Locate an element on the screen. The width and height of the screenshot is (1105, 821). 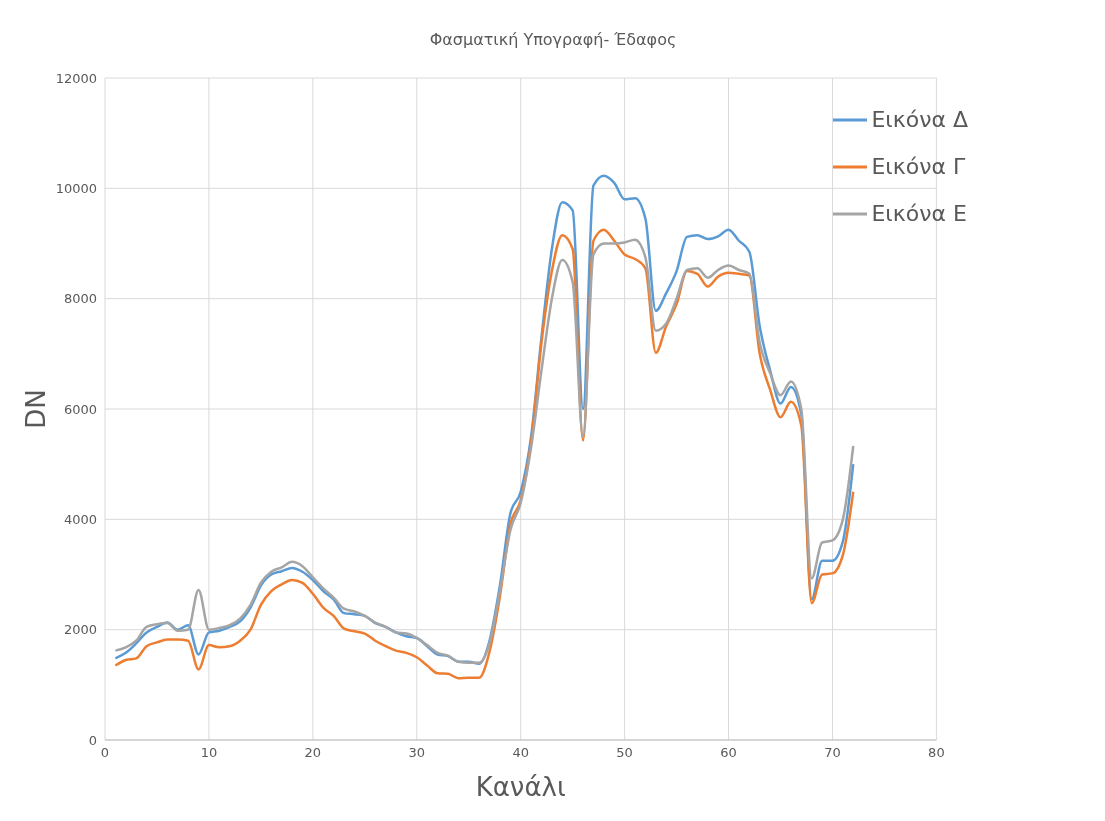
x-tick-label: 60 is located at coordinates (728, 753).